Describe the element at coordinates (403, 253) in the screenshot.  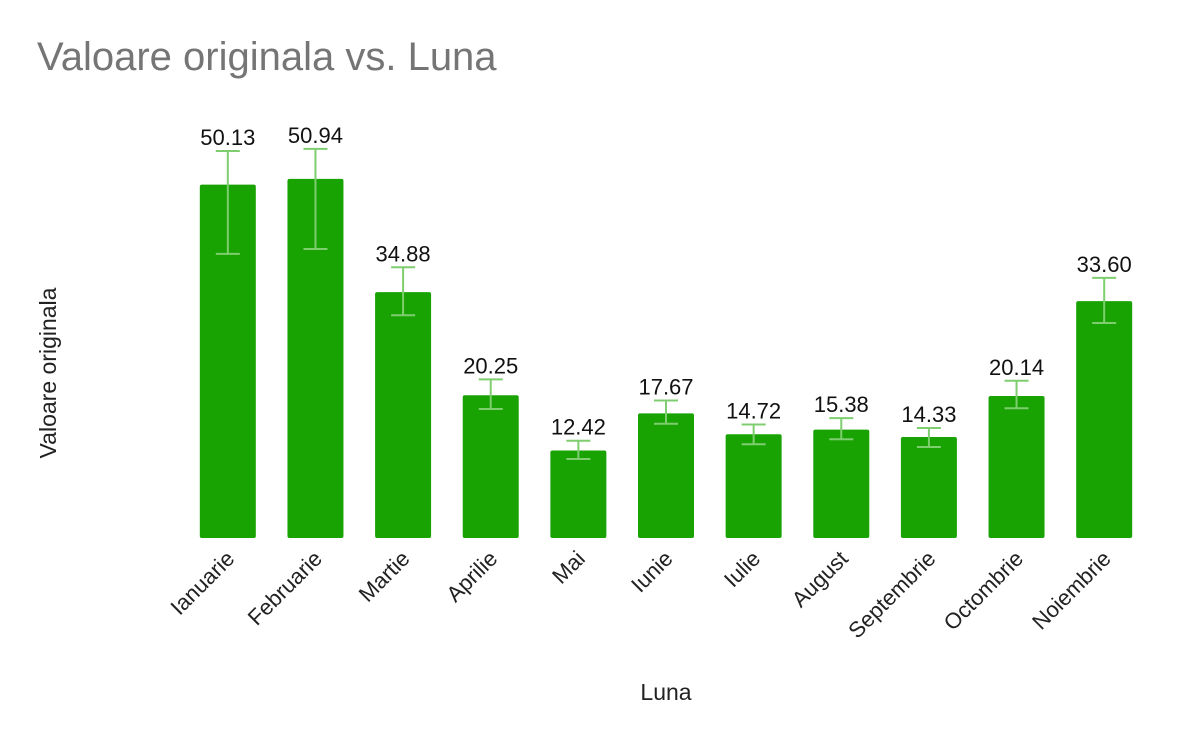
I see `data-label-martie: 34.88` at that location.